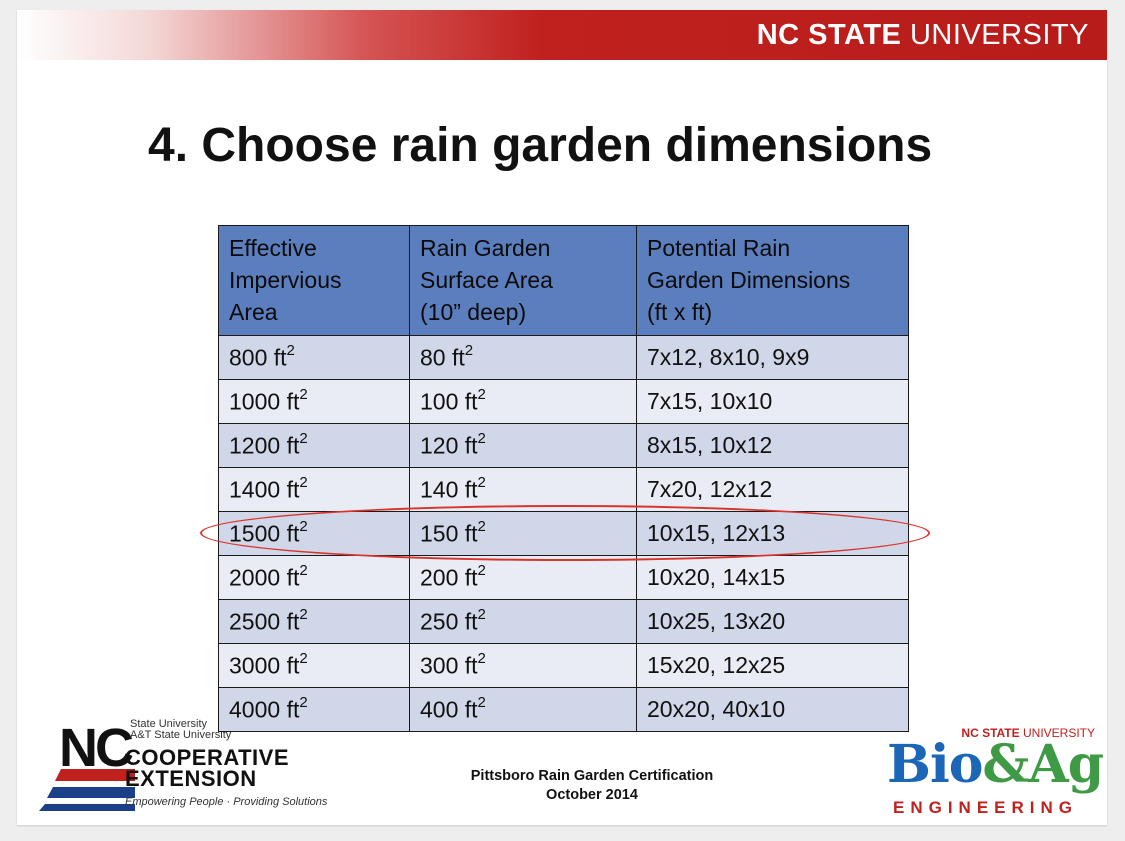 This screenshot has width=1125, height=841. Describe the element at coordinates (255, 665) in the screenshot. I see `cell-value: 3000` at that location.